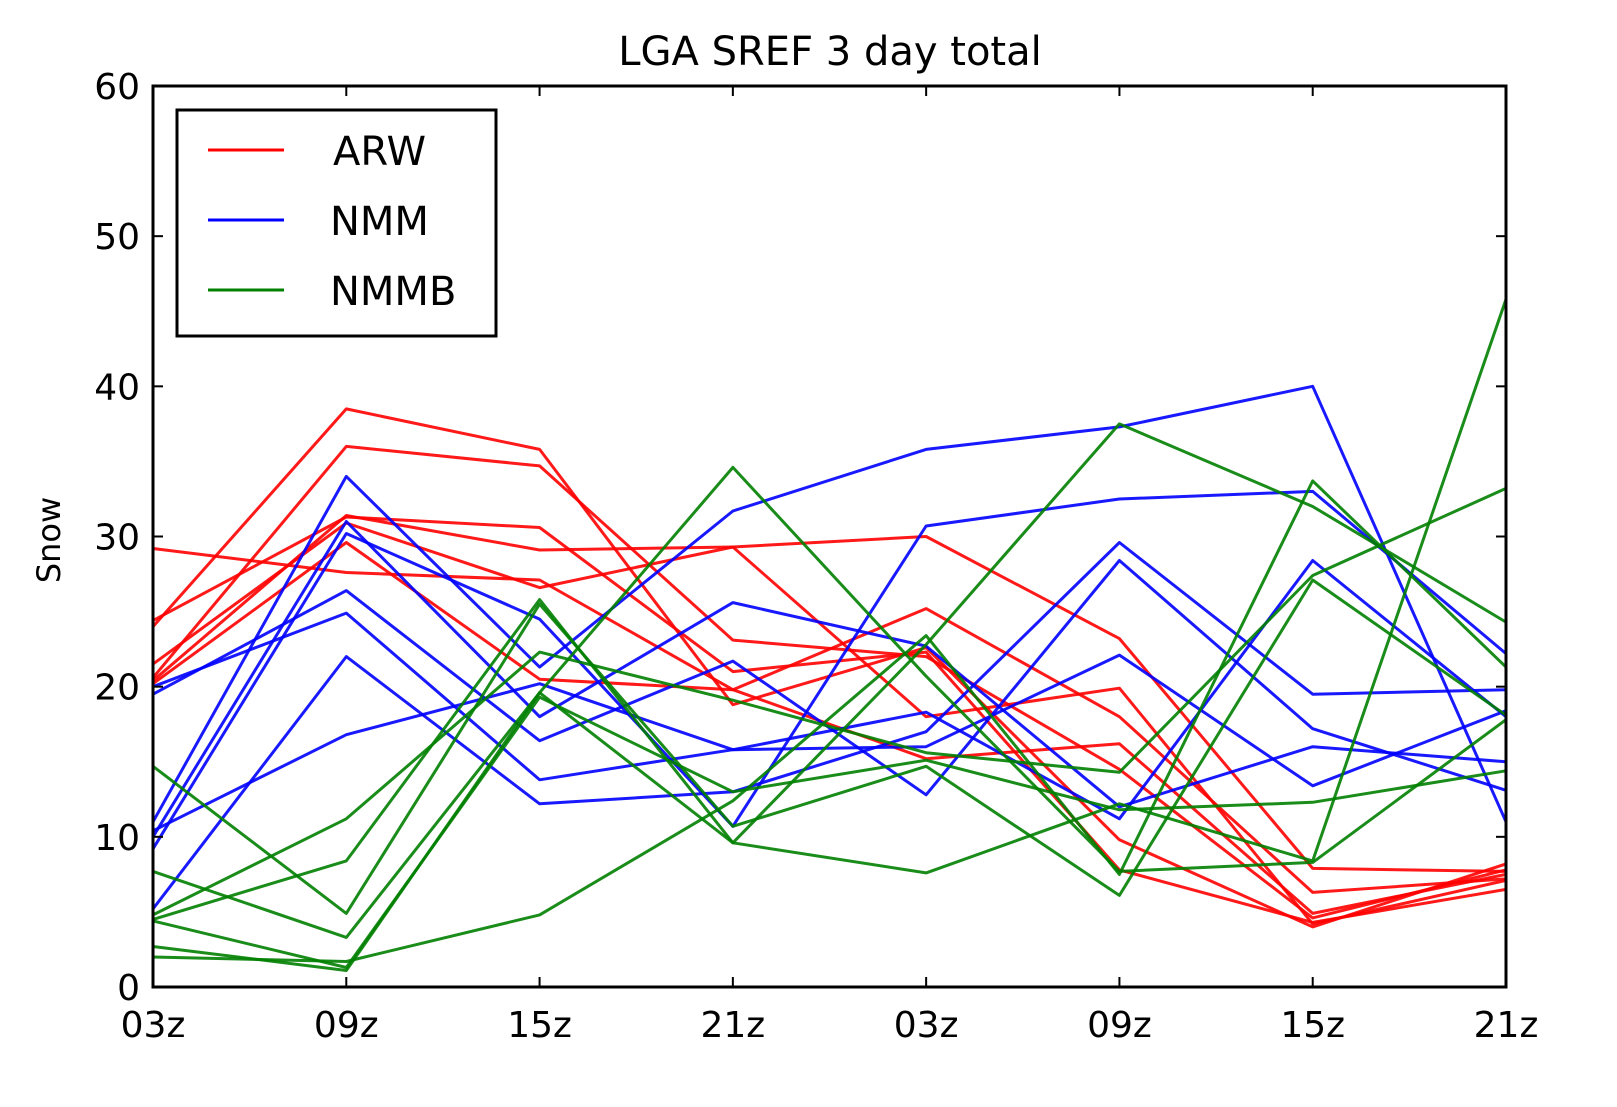  I want to click on legend: ARW NMM NMMB, so click(336, 223).